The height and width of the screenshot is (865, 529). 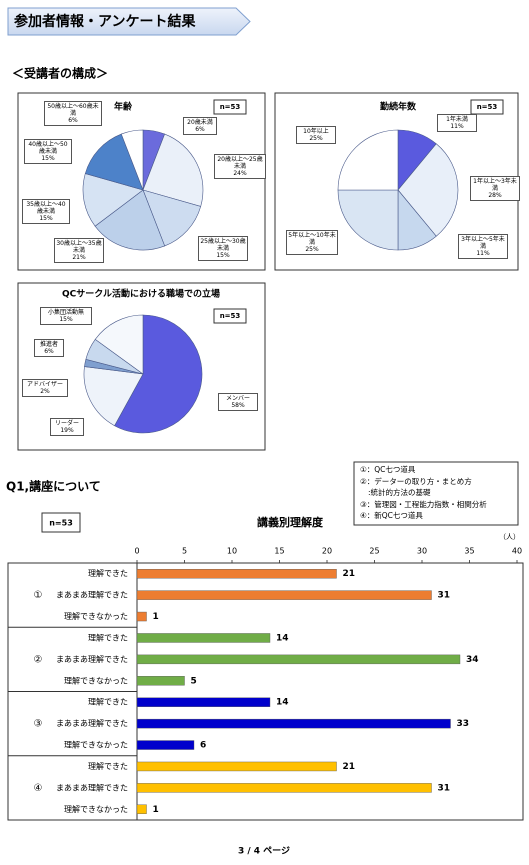 I want to click on slice-name: 40歳以上～50歳未満, so click(x=48, y=148).